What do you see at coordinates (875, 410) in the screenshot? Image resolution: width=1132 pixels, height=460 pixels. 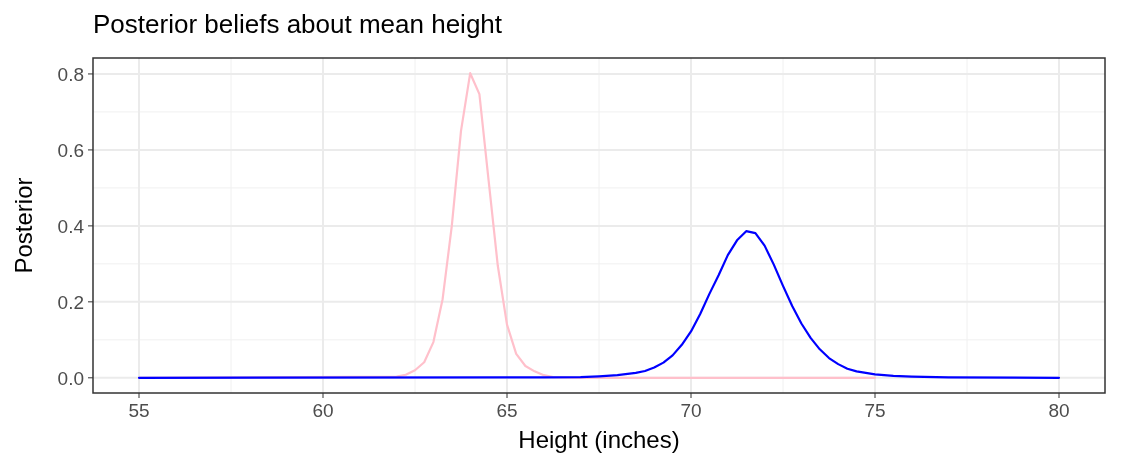 I see `x-tick-label: 75` at bounding box center [875, 410].